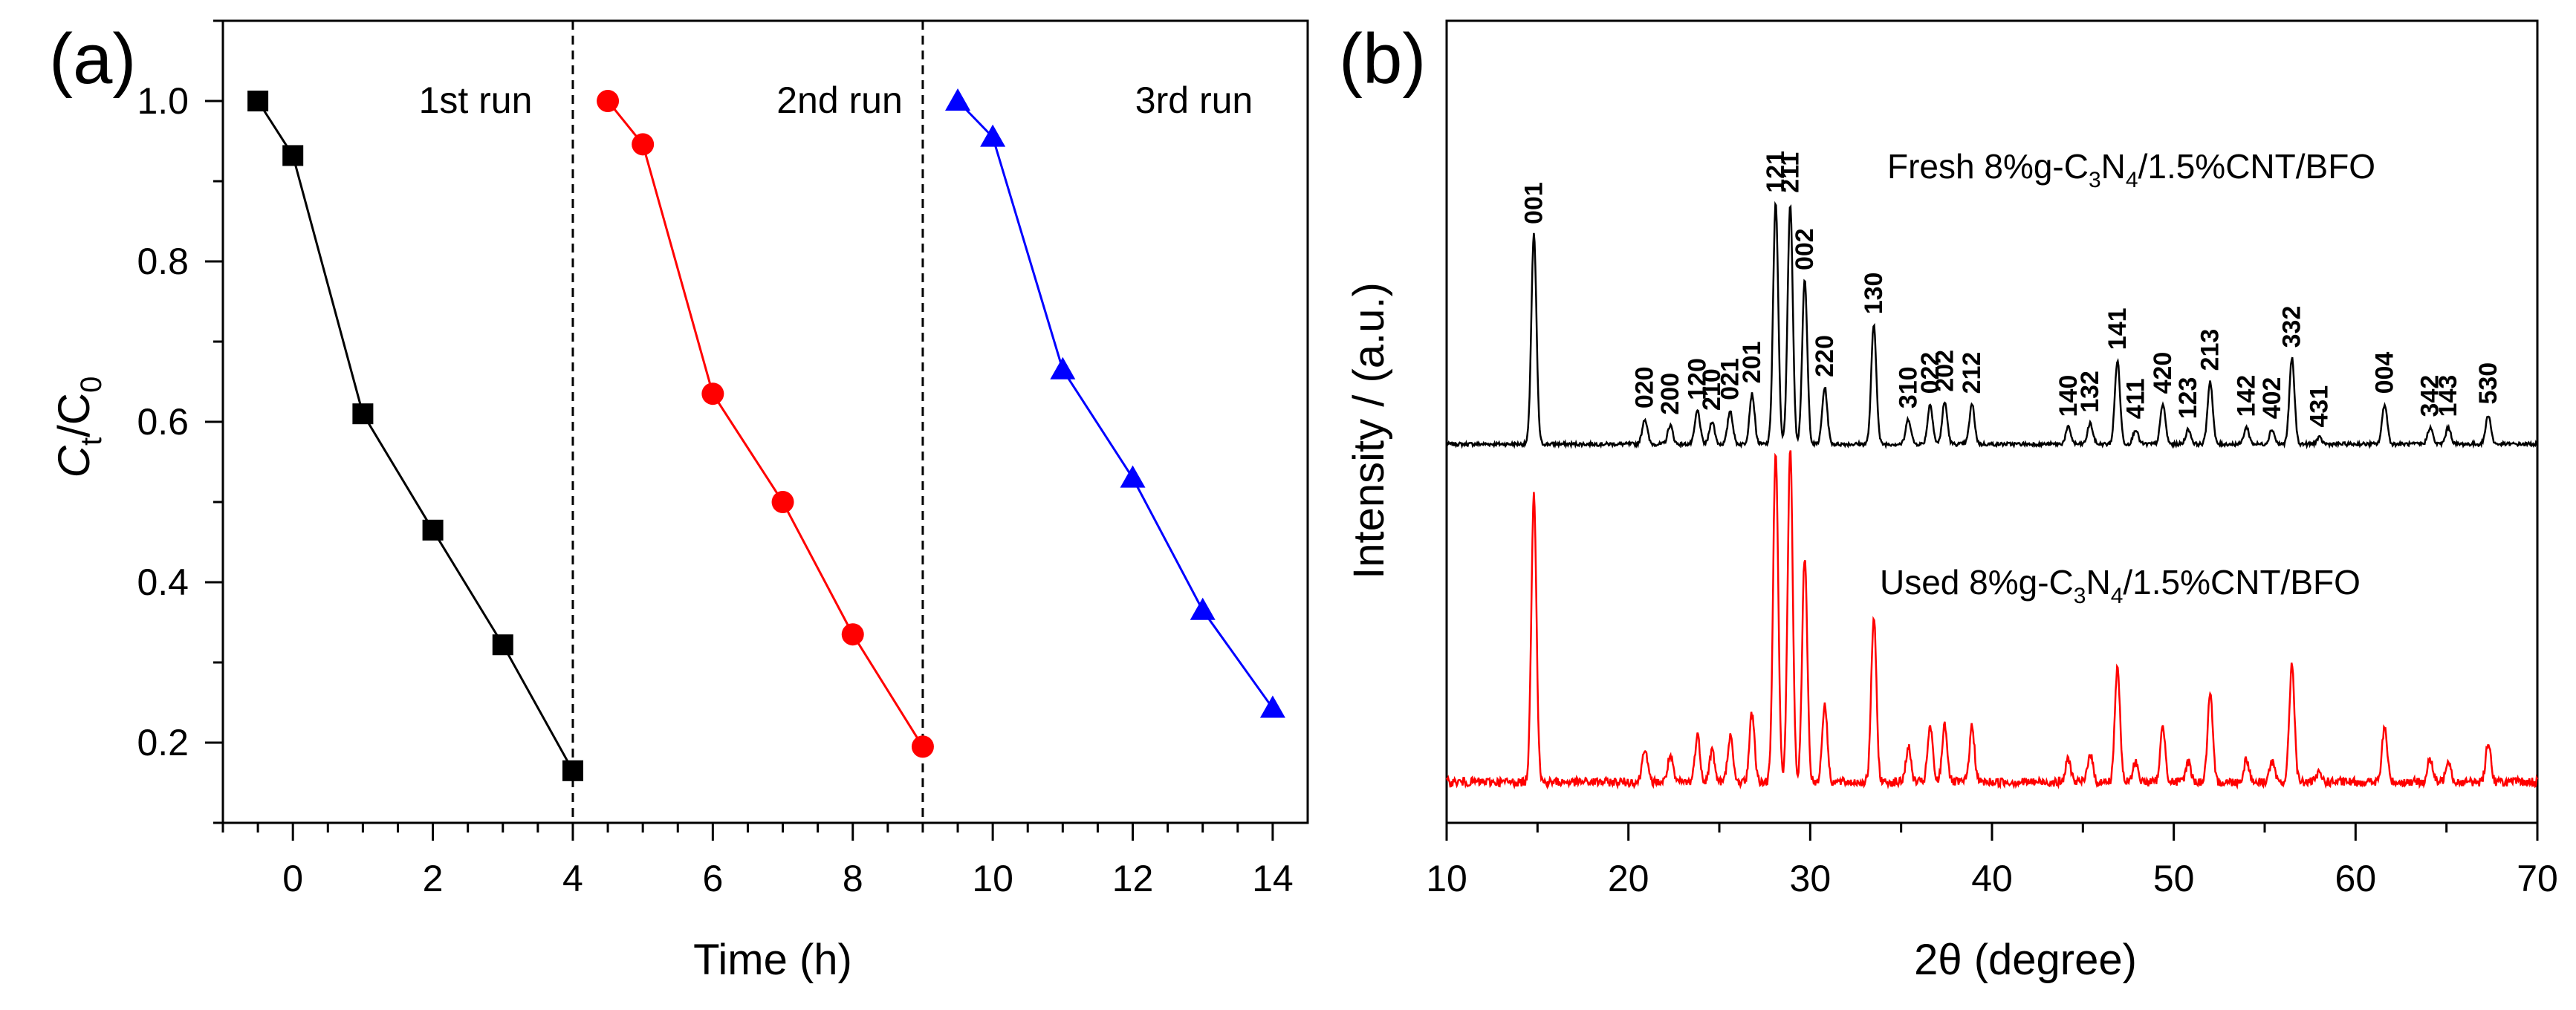  What do you see at coordinates (2257, 167) in the screenshot?
I see `fresh-post: /1.5%CNT/BFO` at bounding box center [2257, 167].